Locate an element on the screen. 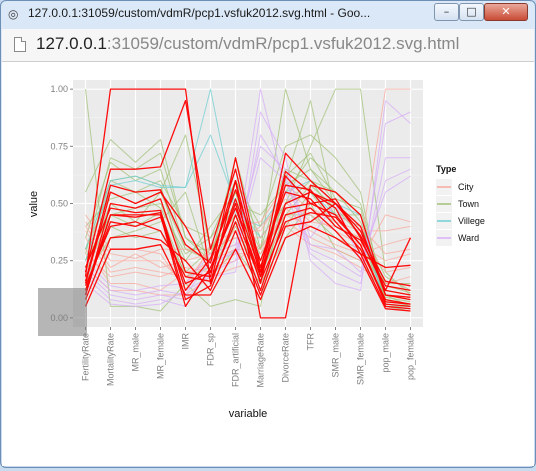 The width and height of the screenshot is (536, 471). x-tick-label: MarriageRate is located at coordinates (261, 360).